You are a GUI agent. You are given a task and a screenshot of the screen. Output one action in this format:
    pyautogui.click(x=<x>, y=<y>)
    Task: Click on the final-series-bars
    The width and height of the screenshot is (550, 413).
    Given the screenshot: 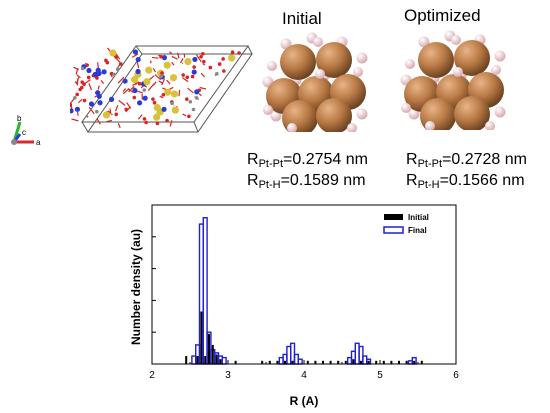 What is the action you would take?
    pyautogui.click(x=304, y=291)
    